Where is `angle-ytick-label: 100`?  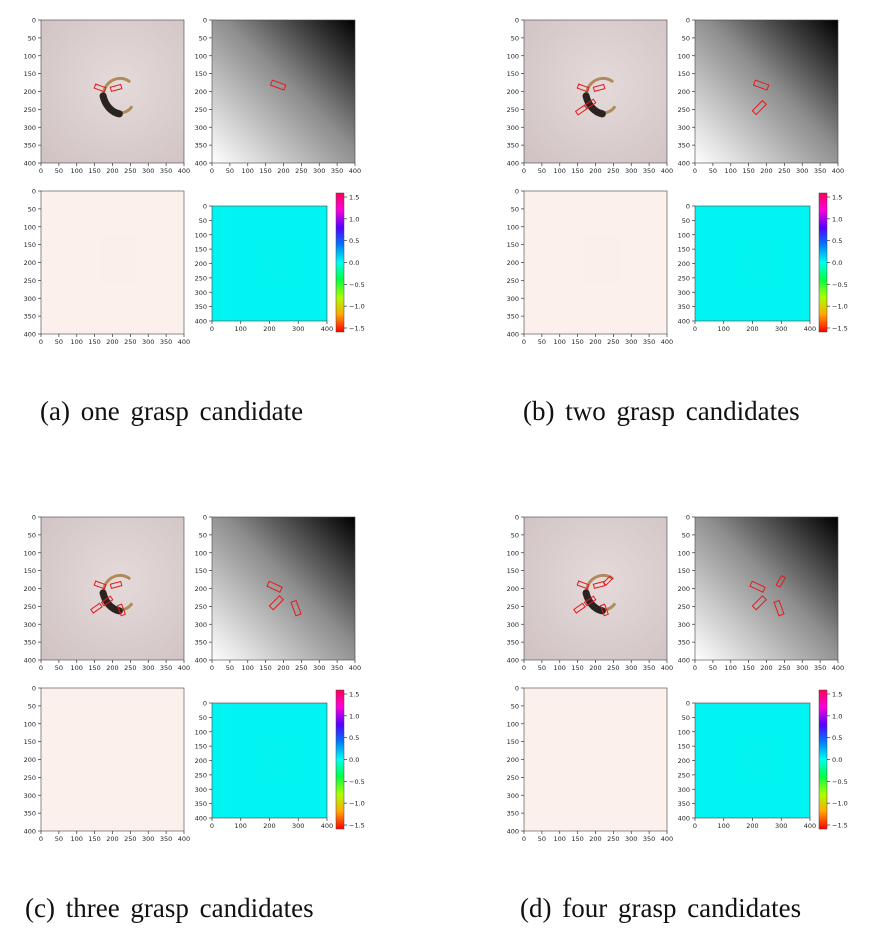 angle-ytick-label: 100 is located at coordinates (201, 732).